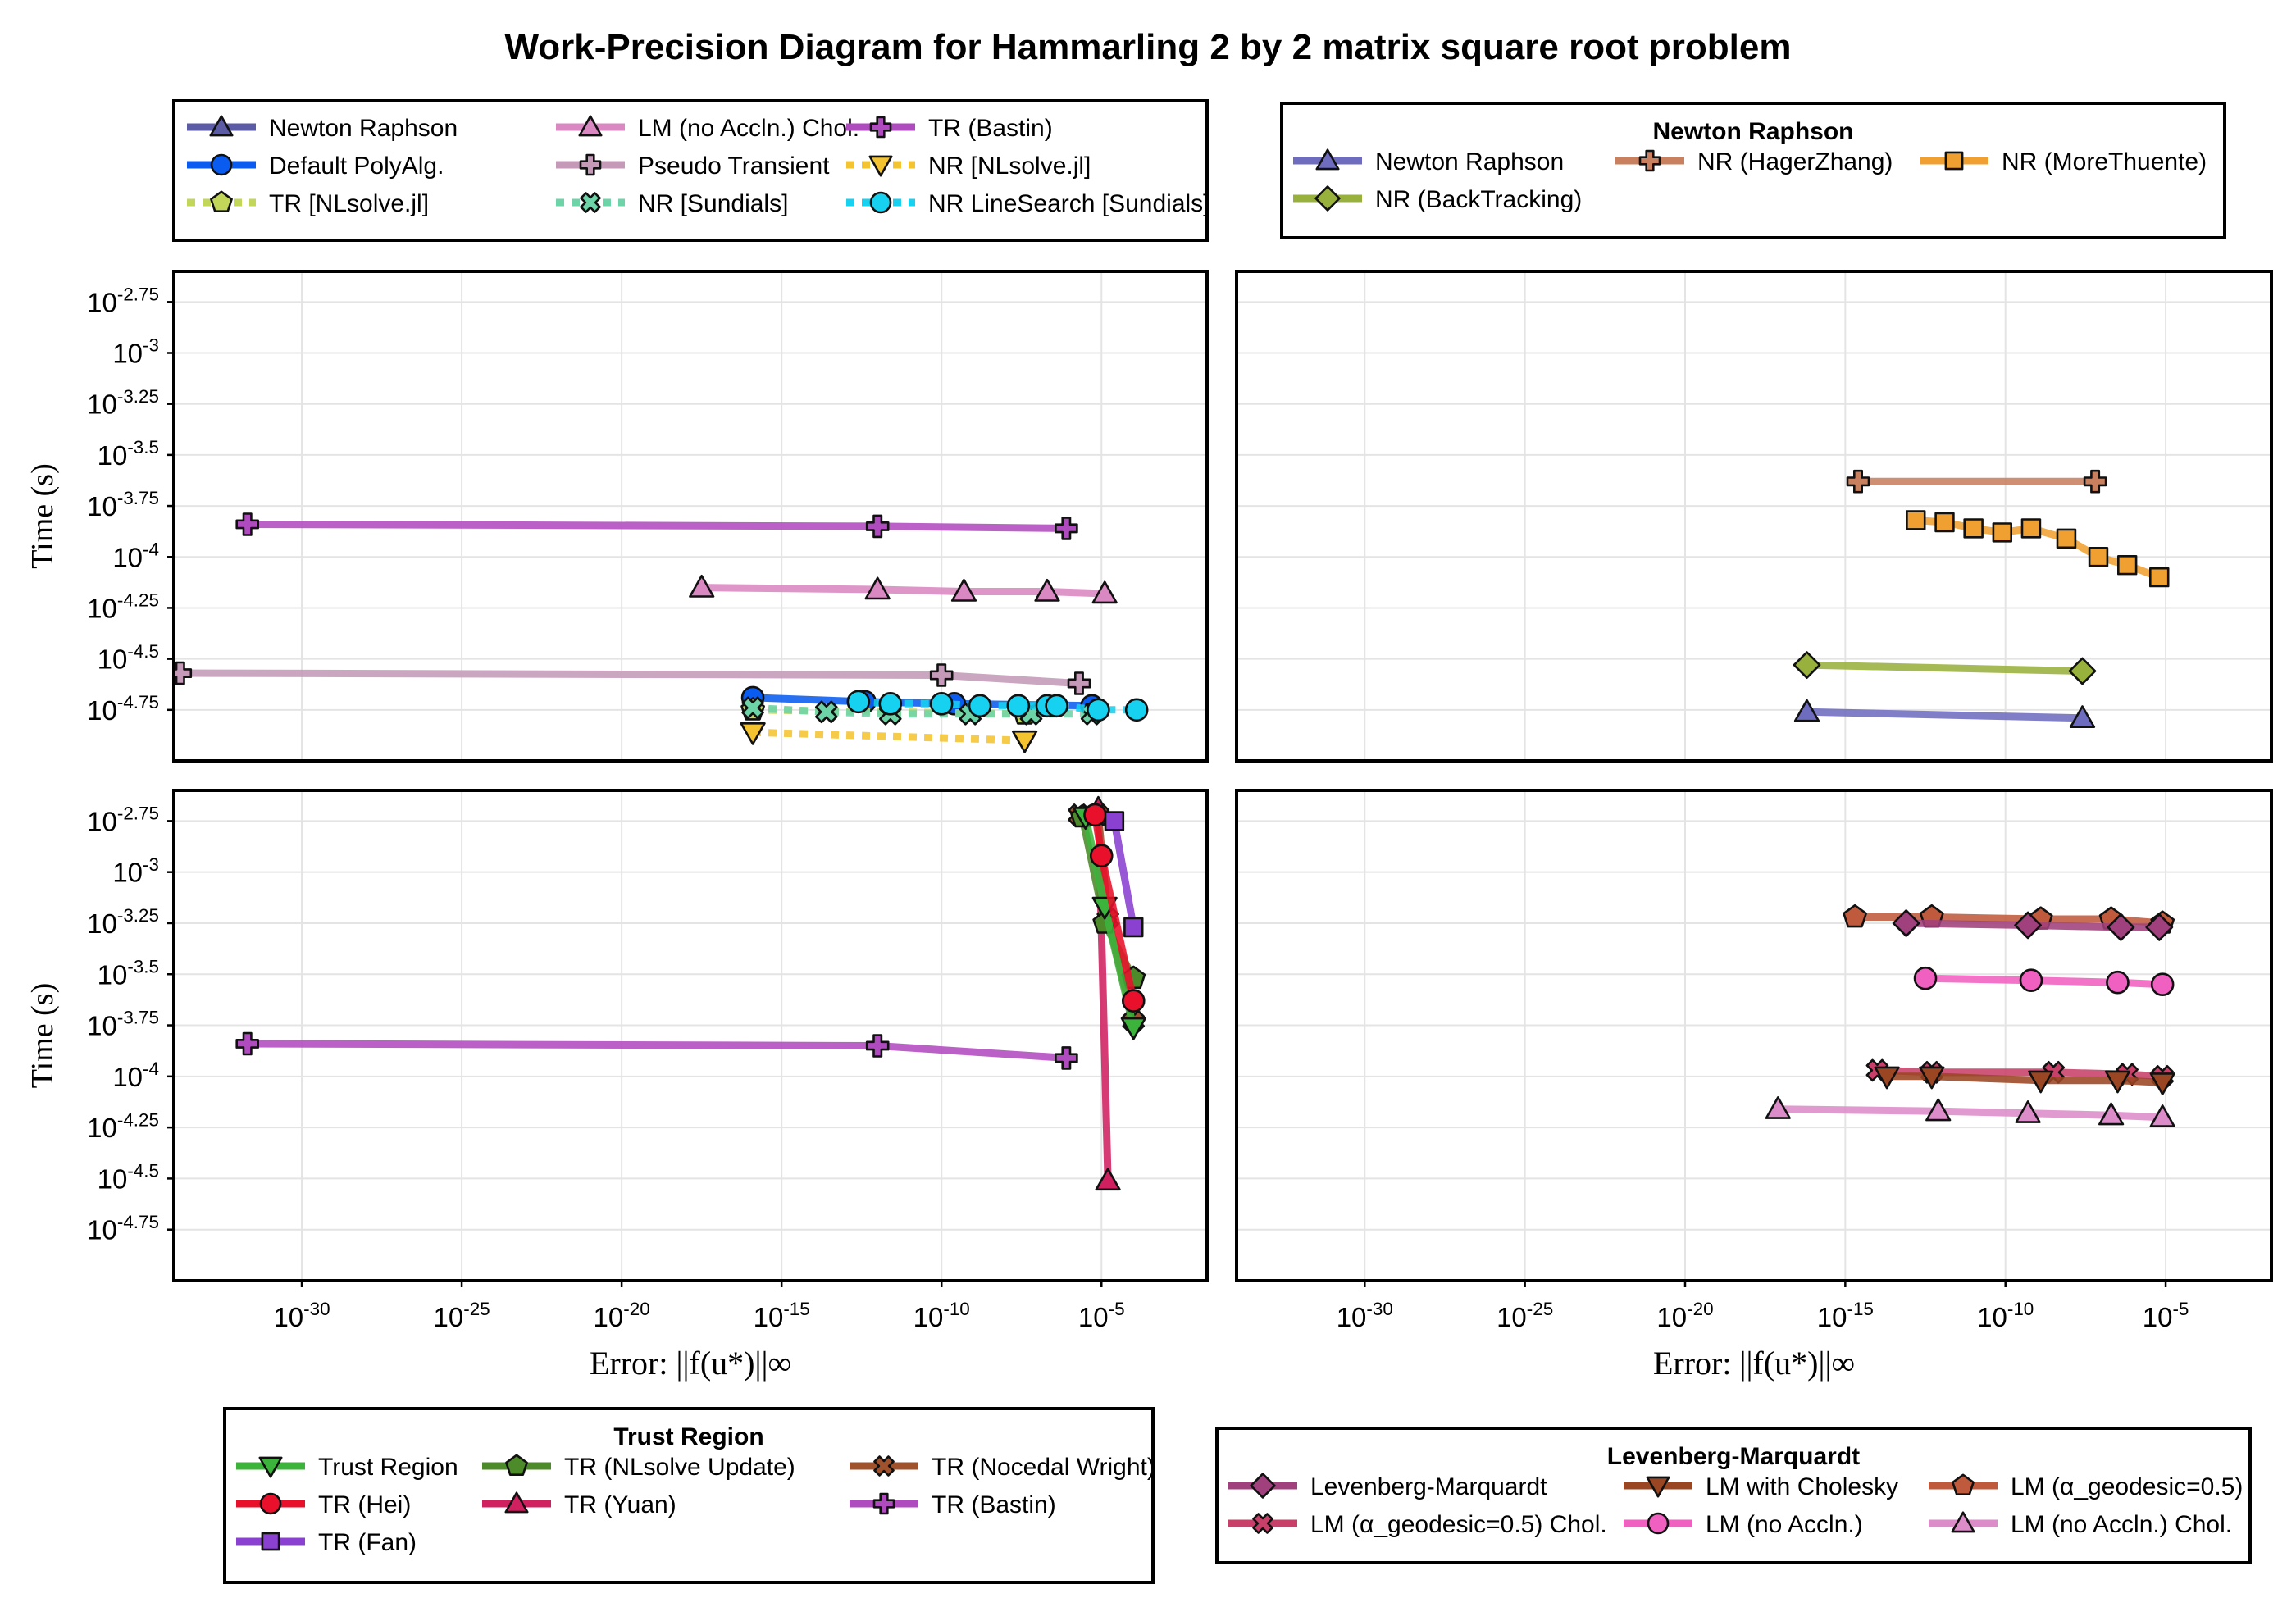 The width and height of the screenshot is (2296, 1607). What do you see at coordinates (1970, 1015) in the screenshot?
I see `series-layer` at bounding box center [1970, 1015].